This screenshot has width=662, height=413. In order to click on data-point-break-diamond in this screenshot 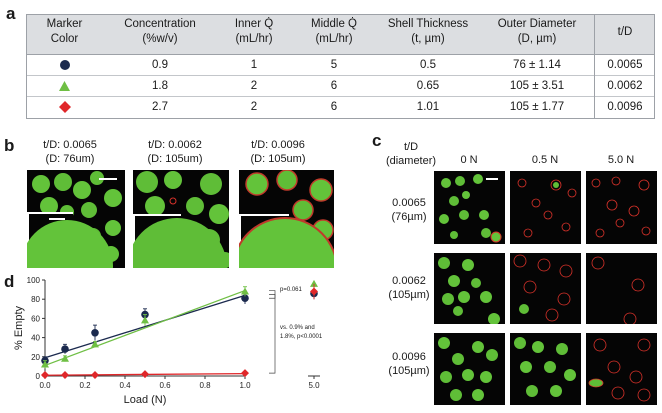, I will do `click(314, 291)`.